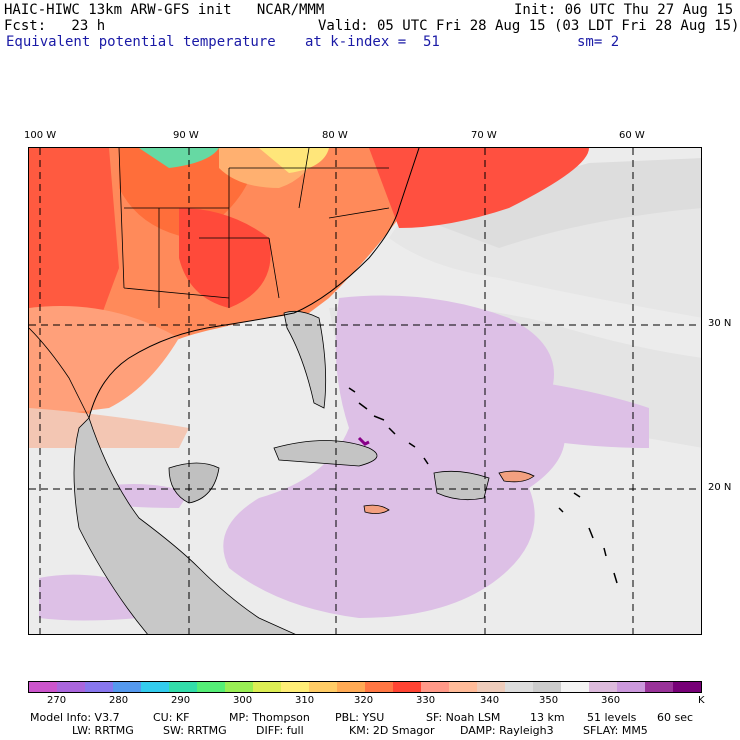 Image resolution: width=740 pixels, height=740 pixels. I want to click on colorbar, so click(365, 687).